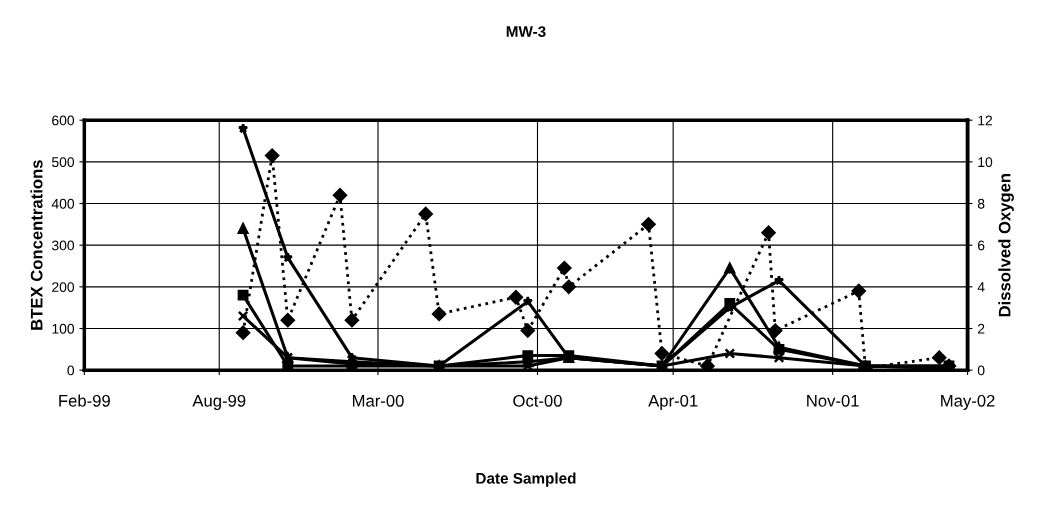 The width and height of the screenshot is (1054, 505). Describe the element at coordinates (63, 203) in the screenshot. I see `y-tick-label: 400` at that location.